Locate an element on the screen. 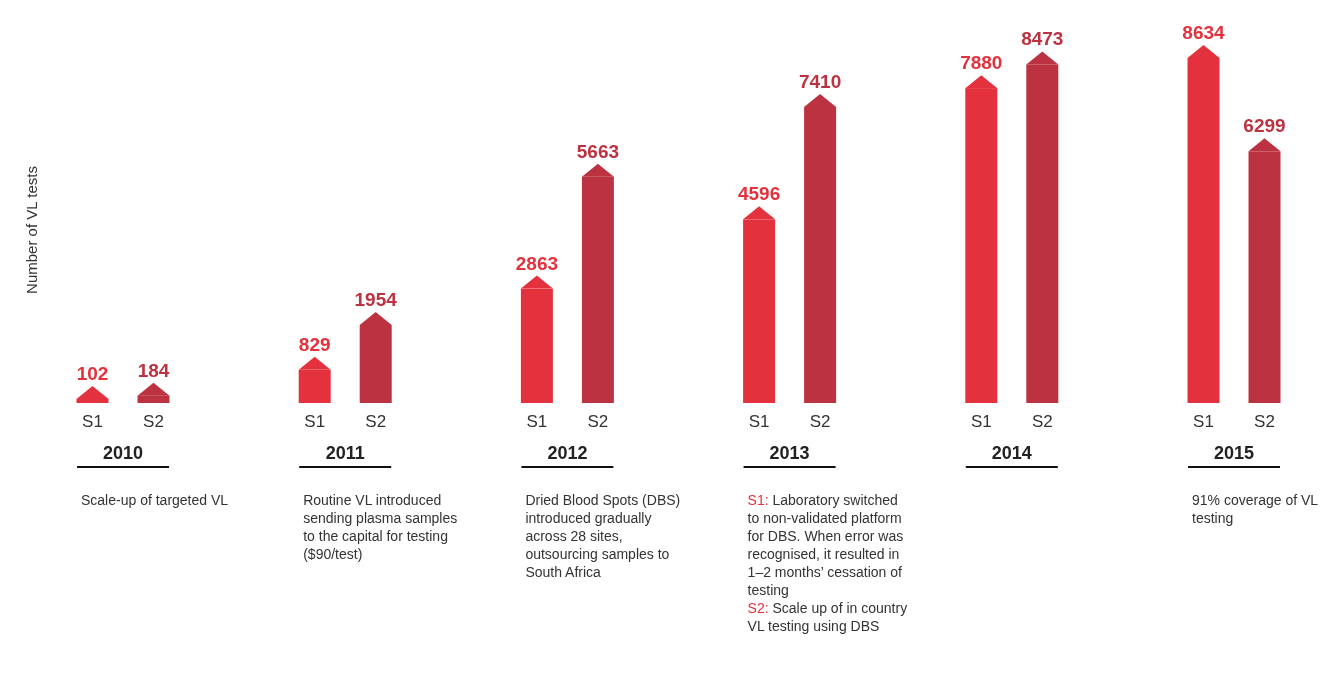 The width and height of the screenshot is (1337, 695). x-tick-label: 2011 is located at coordinates (345, 453).